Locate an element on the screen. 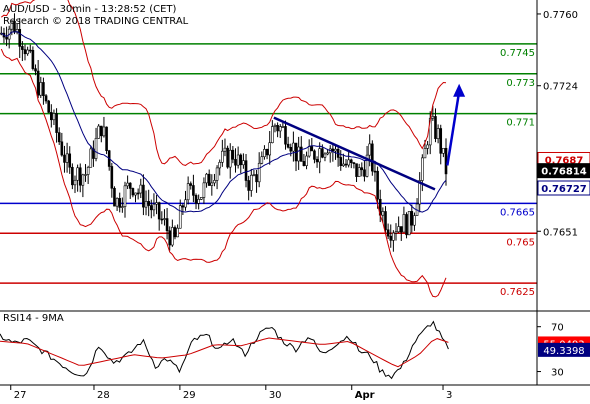  x-tick-label: 28 is located at coordinates (103, 395).